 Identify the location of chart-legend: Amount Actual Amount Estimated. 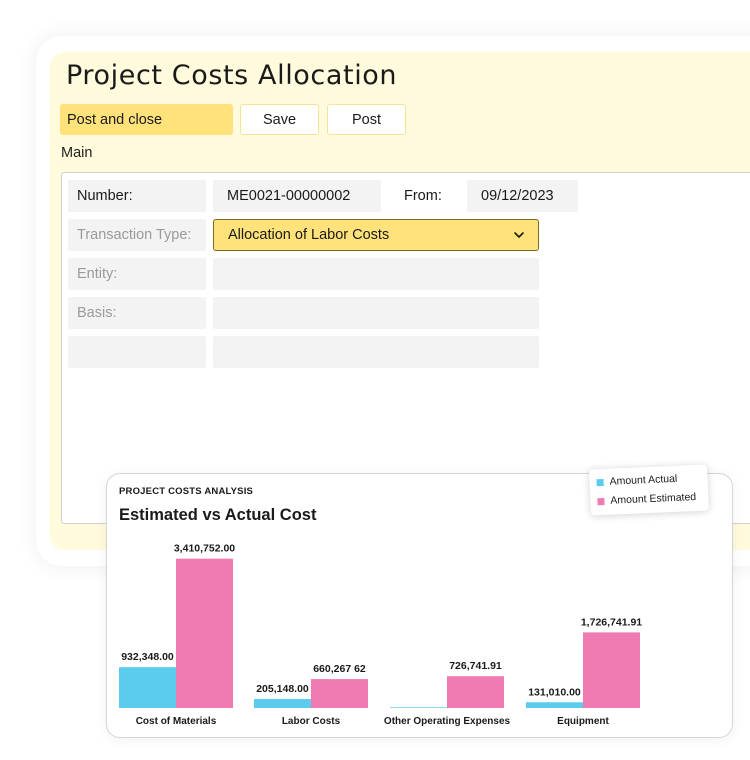
(649, 490).